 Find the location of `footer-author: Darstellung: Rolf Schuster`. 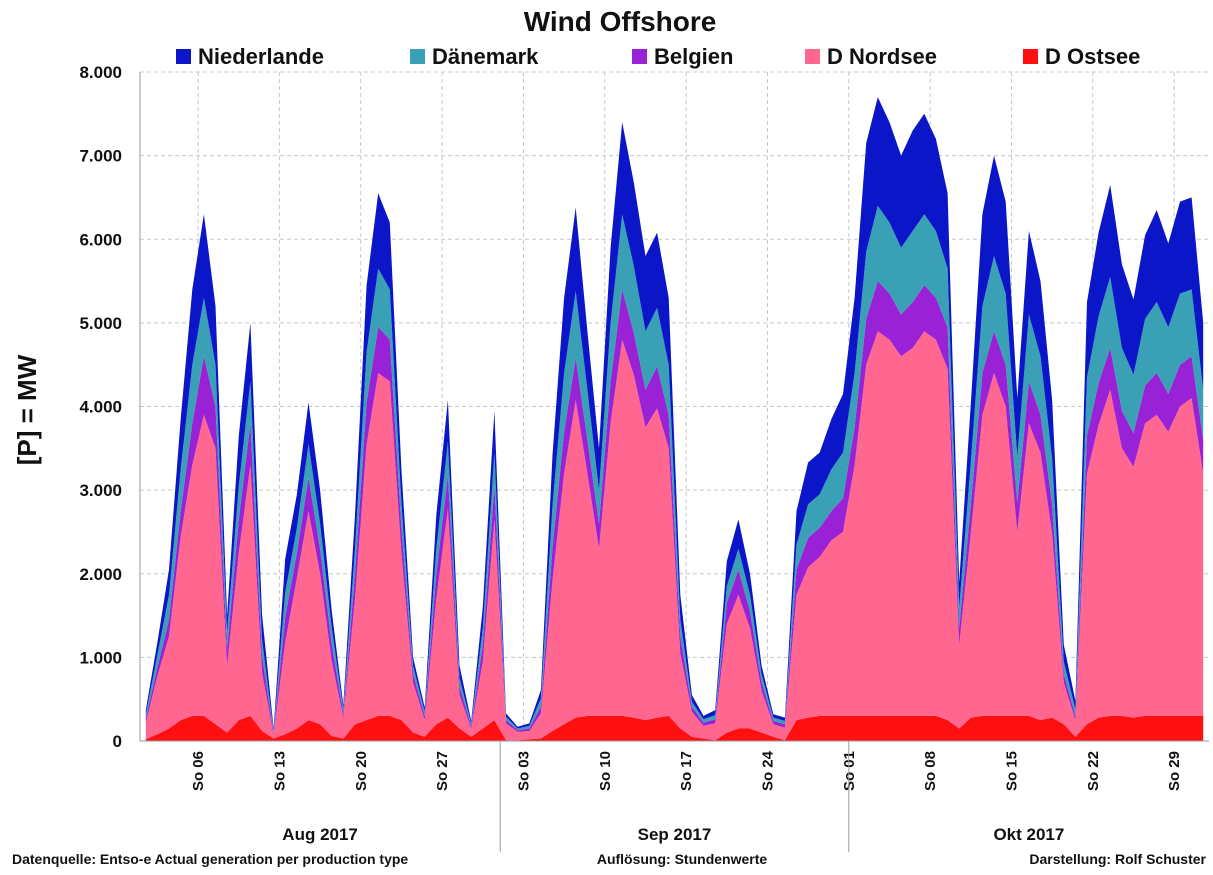

footer-author: Darstellung: Rolf Schuster is located at coordinates (1117, 859).